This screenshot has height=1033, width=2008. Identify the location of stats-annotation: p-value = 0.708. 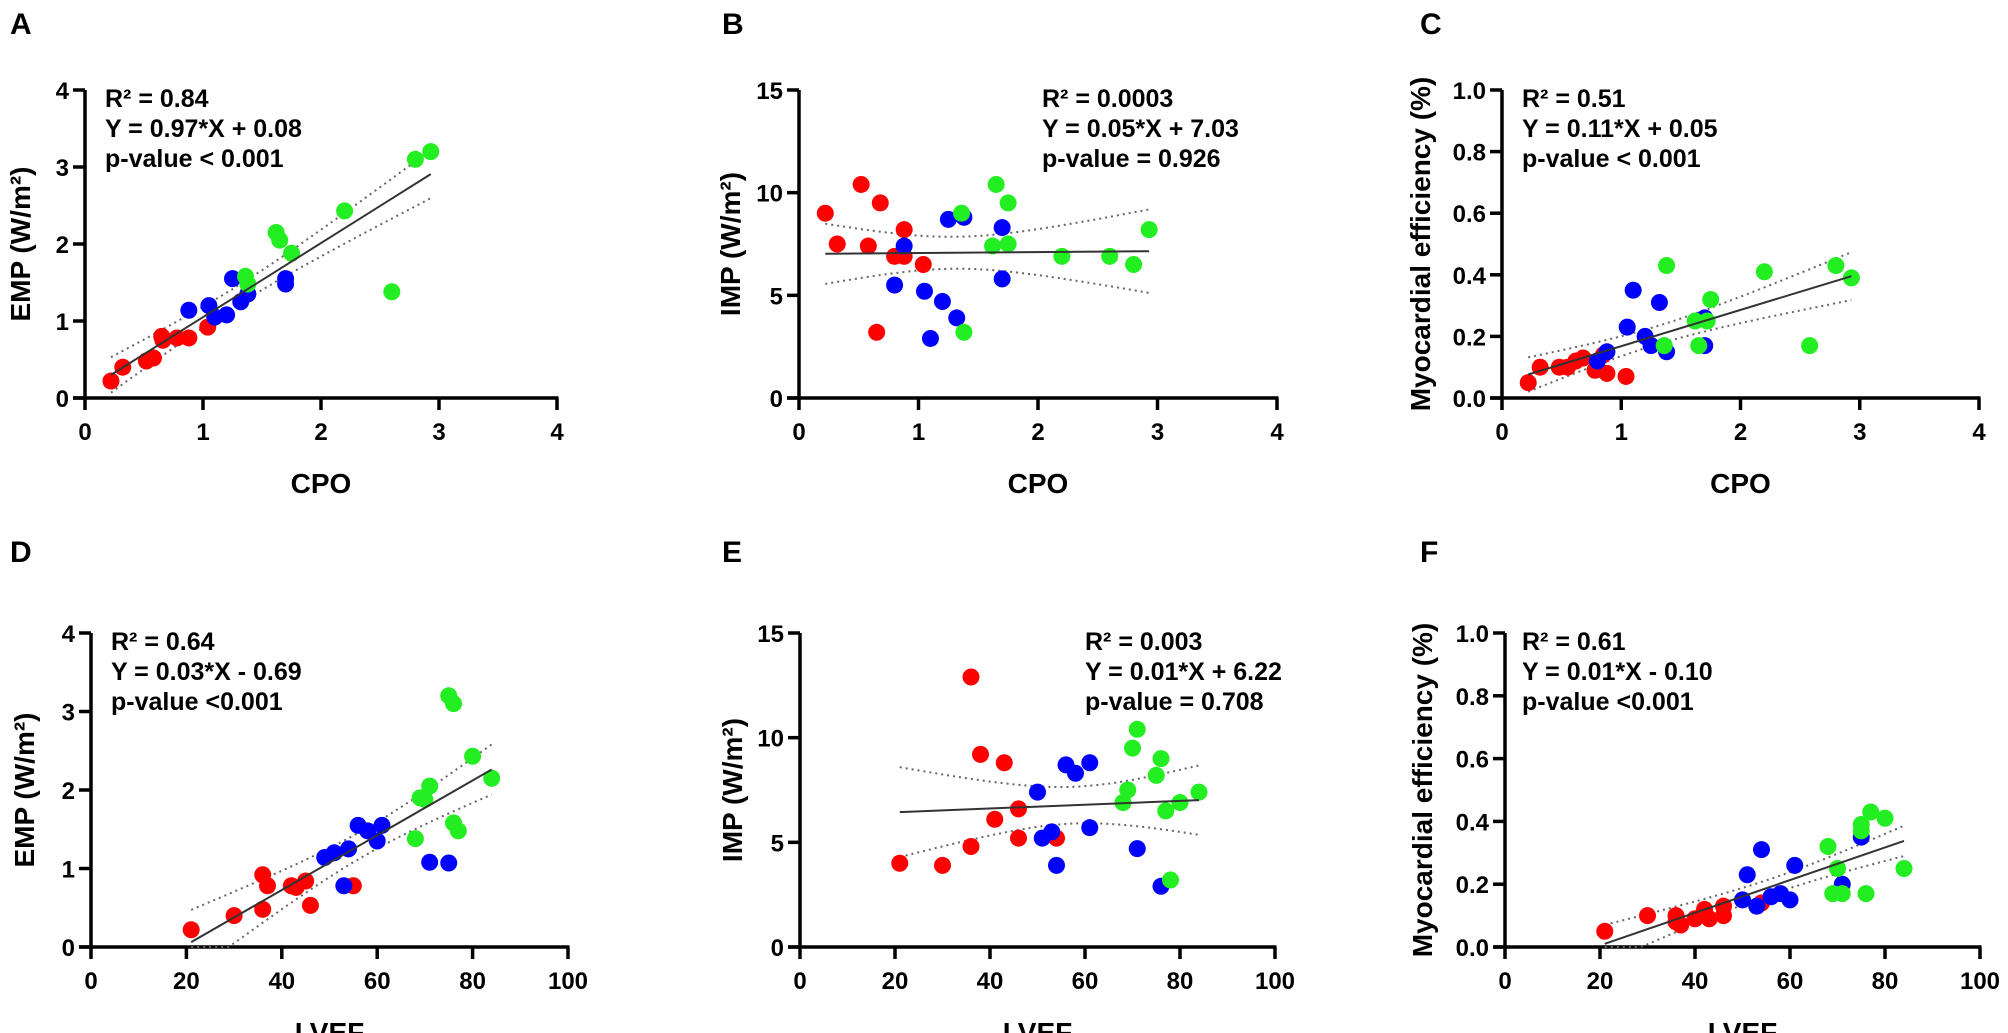
(1174, 702).